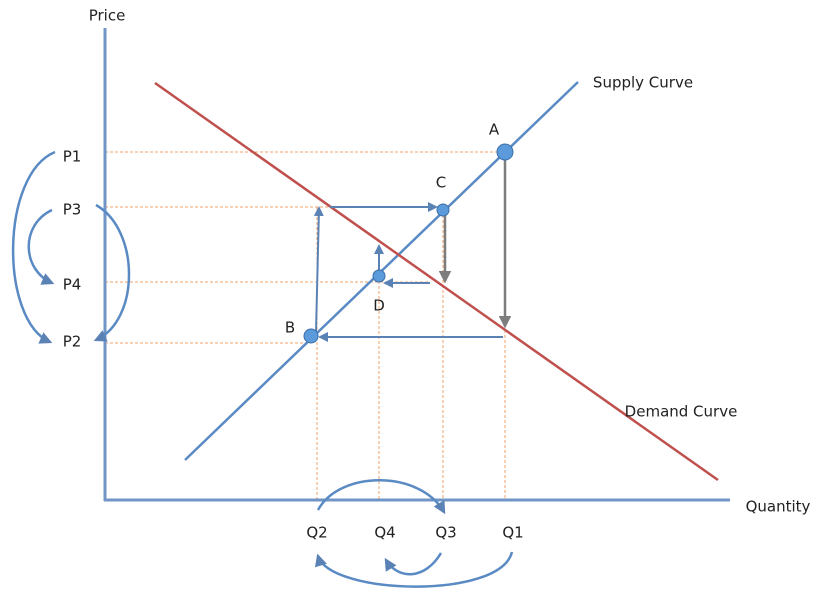  Describe the element at coordinates (316, 533) in the screenshot. I see `quantity-label: Q2` at that location.